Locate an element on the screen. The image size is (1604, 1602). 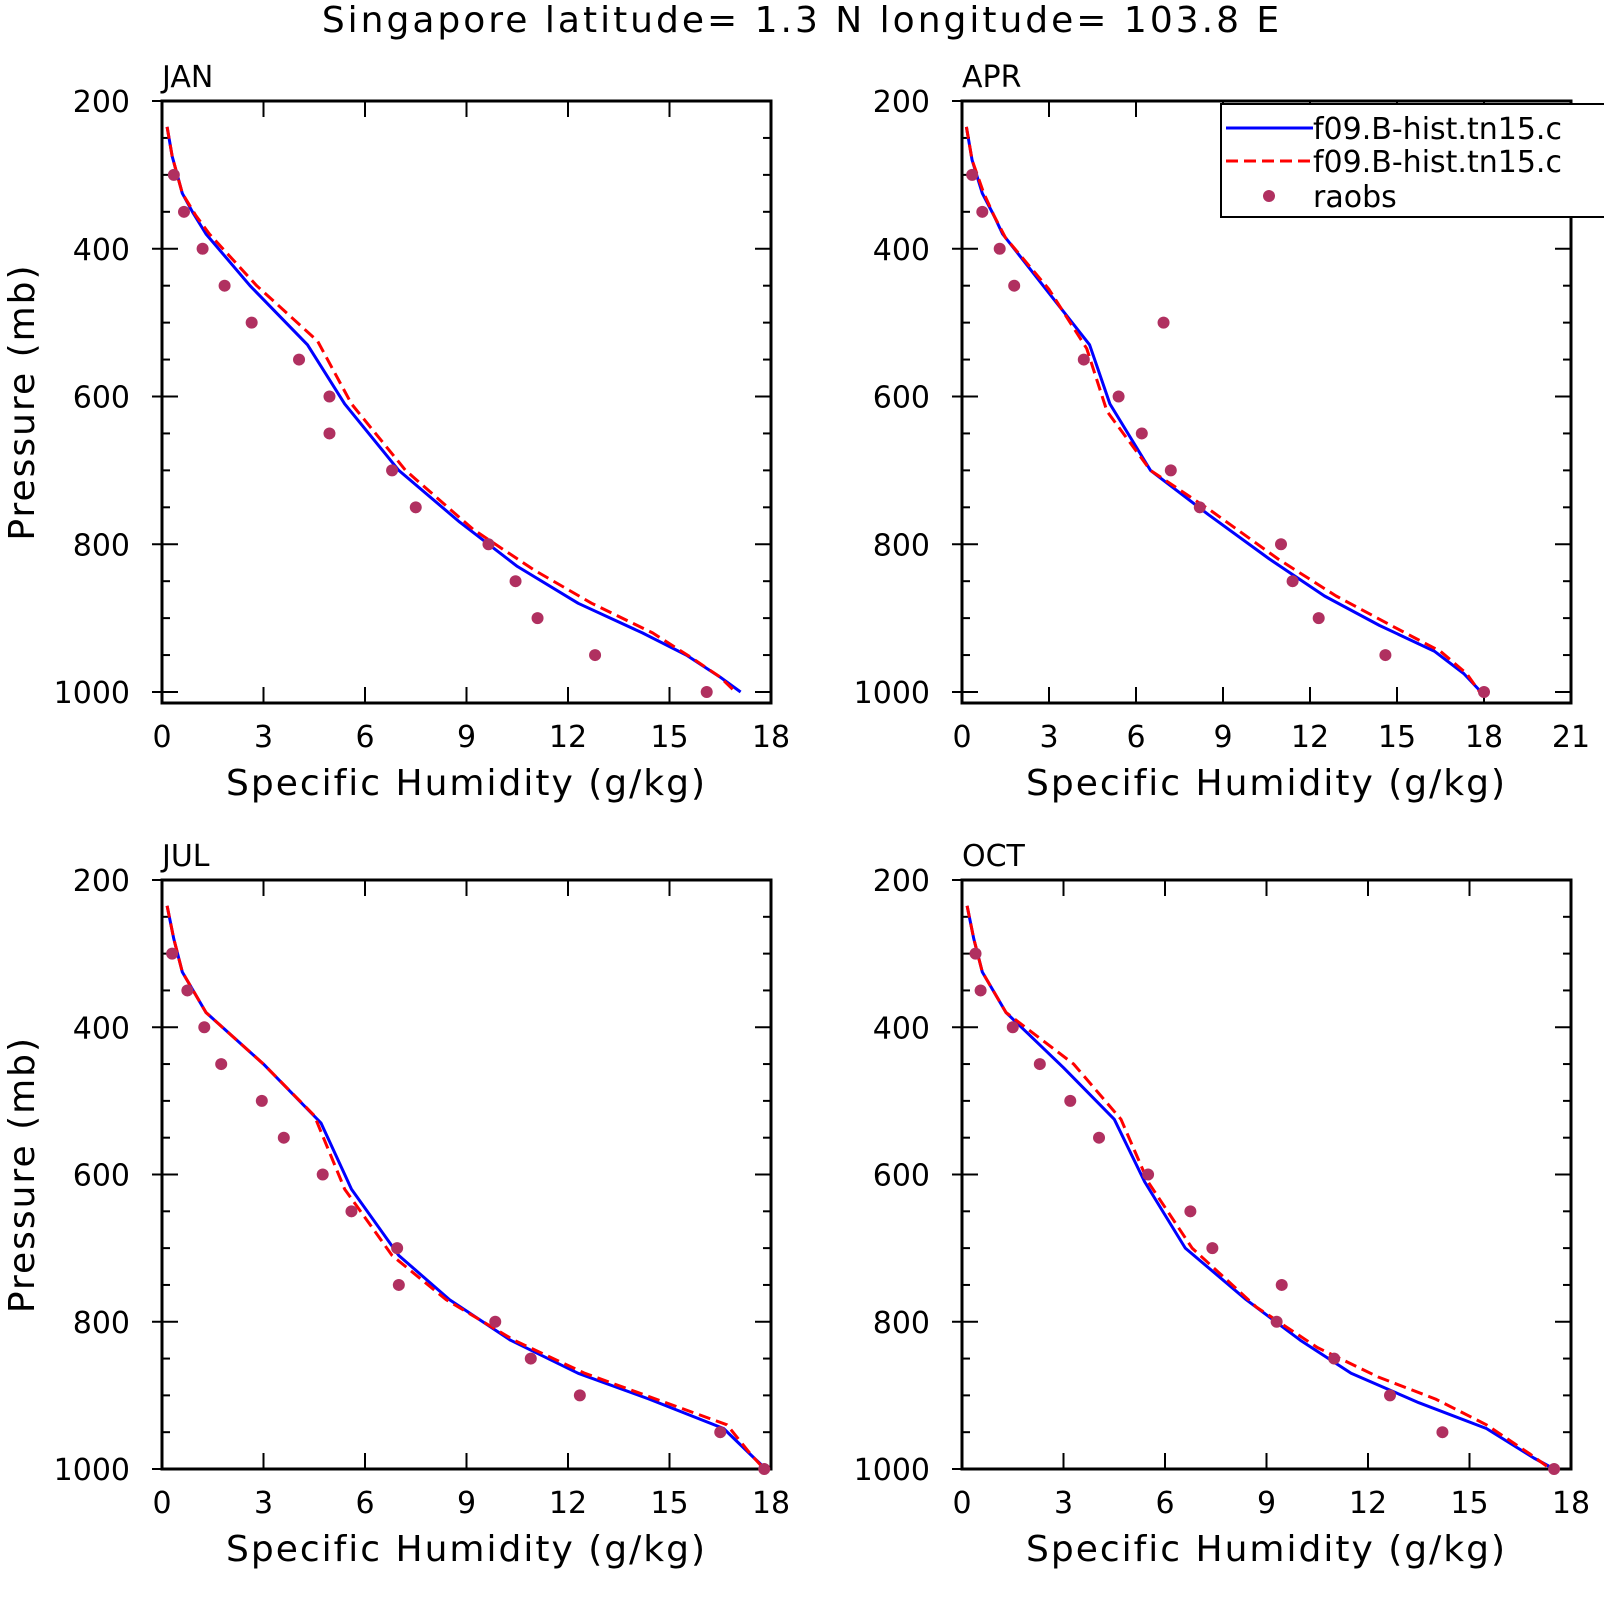
y-axis-title: Pressure (mb) is located at coordinates (22, 401).